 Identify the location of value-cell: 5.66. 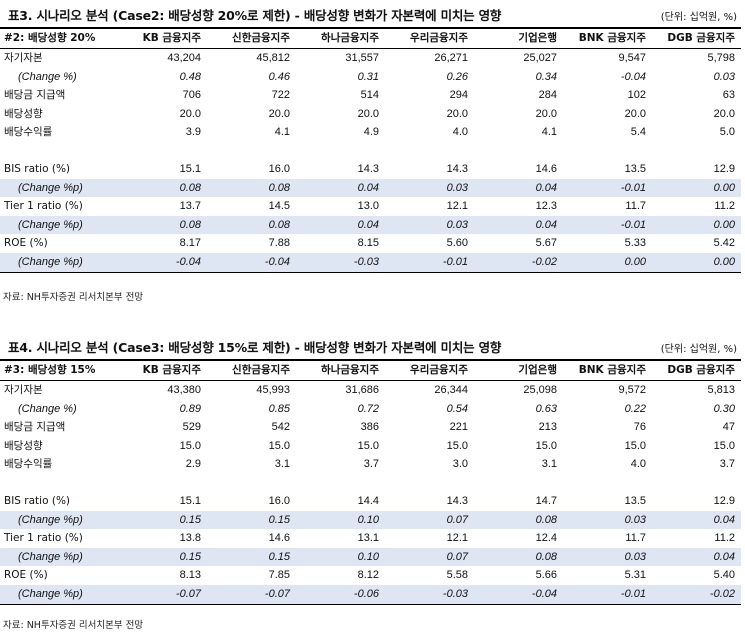
(546, 575).